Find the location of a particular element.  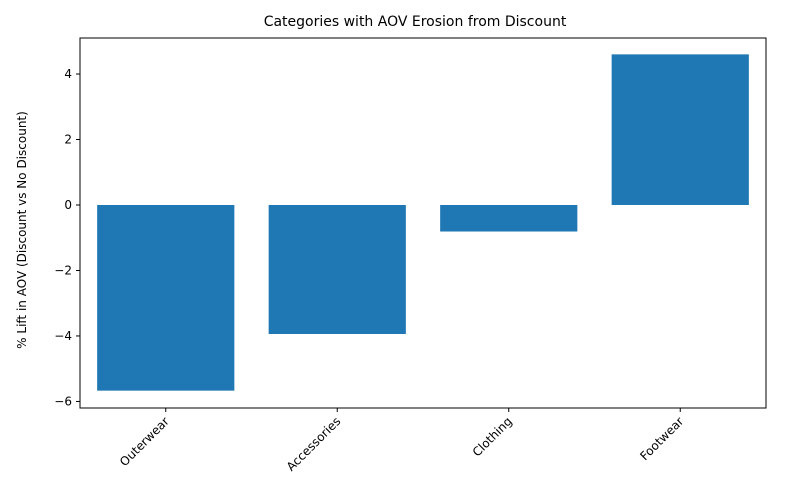

x-axis: Outerwear Accessories Clothing Footwear is located at coordinates (401, 441).